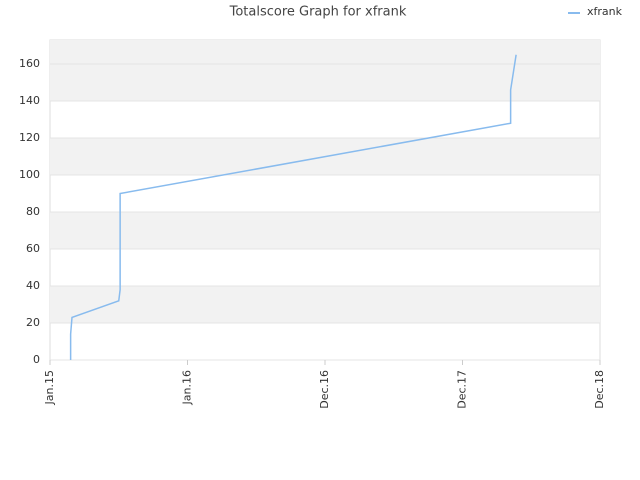  Describe the element at coordinates (462, 389) in the screenshot. I see `x-tick-label: Dec.17` at that location.